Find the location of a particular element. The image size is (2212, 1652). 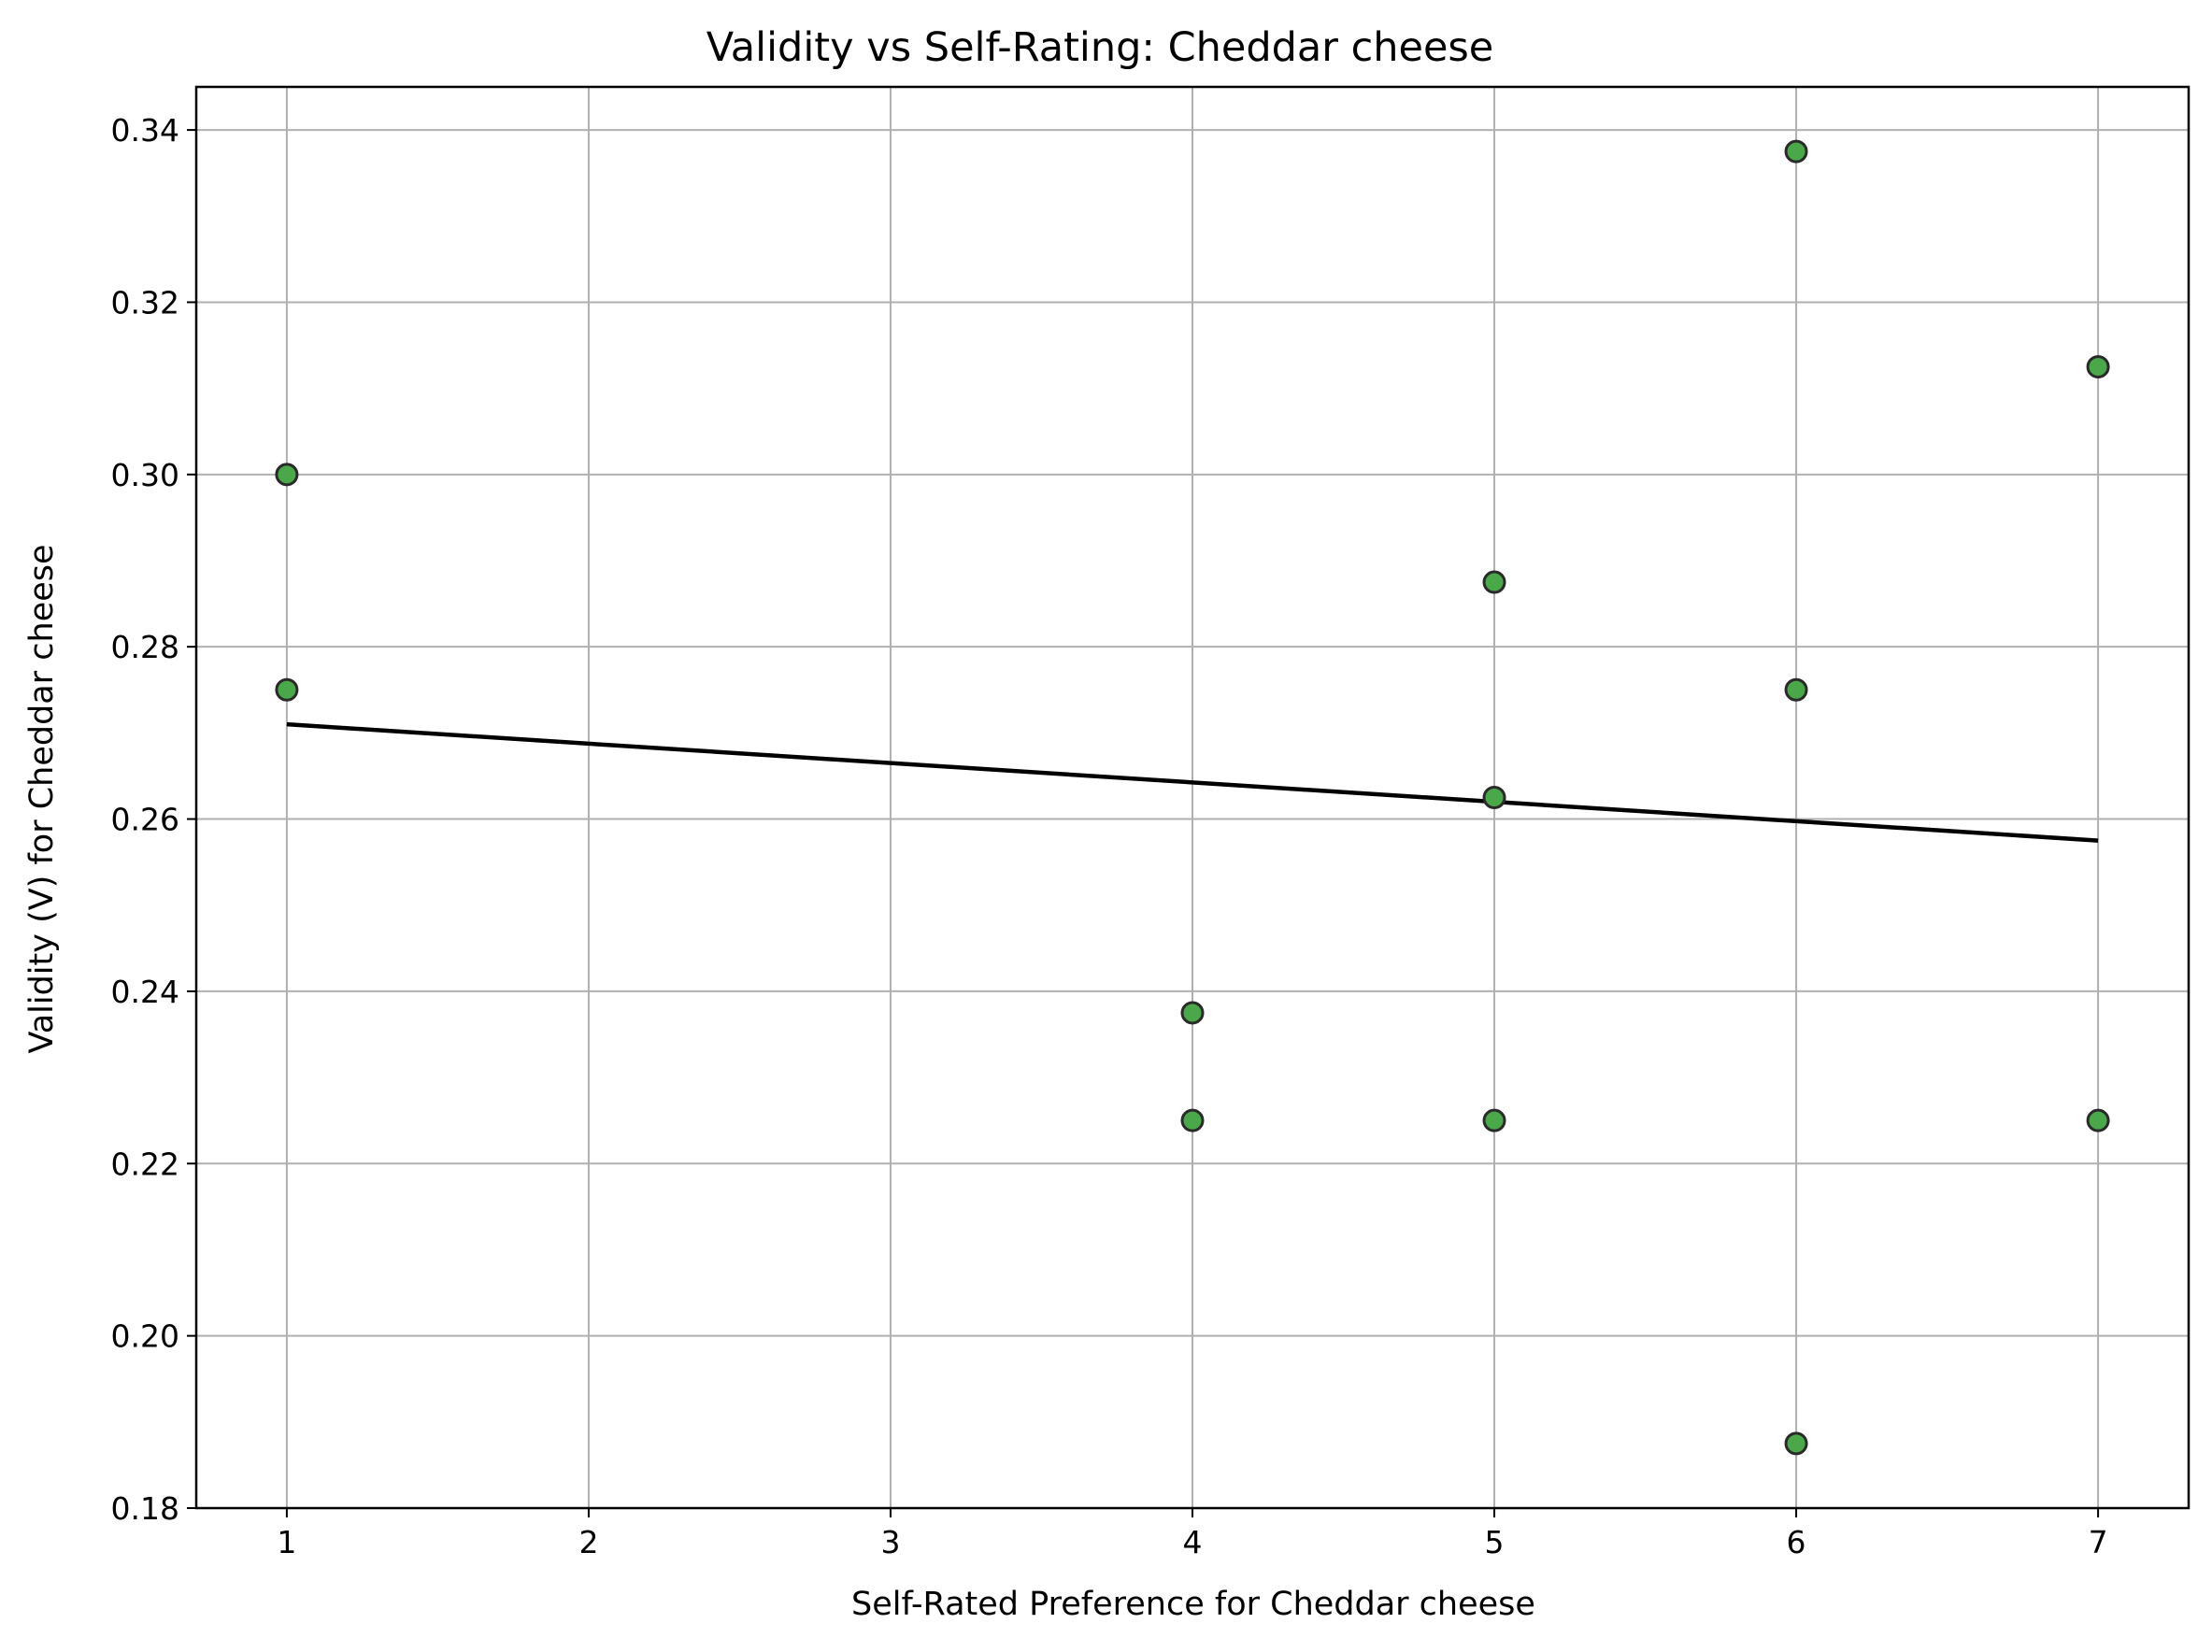

x-axis-ticks: 1 2 3 4 5 6 7 is located at coordinates (1192, 1534).